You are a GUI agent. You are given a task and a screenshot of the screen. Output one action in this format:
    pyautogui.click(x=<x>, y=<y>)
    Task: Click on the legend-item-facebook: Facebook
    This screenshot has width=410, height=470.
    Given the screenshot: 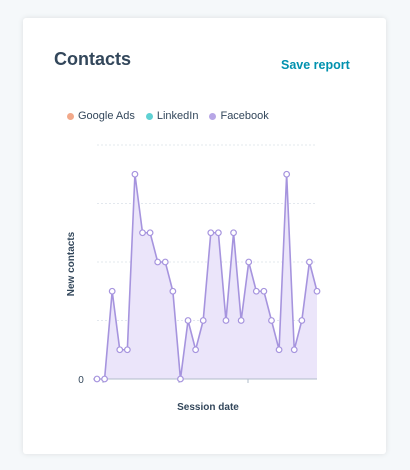 What is the action you would take?
    pyautogui.click(x=239, y=116)
    